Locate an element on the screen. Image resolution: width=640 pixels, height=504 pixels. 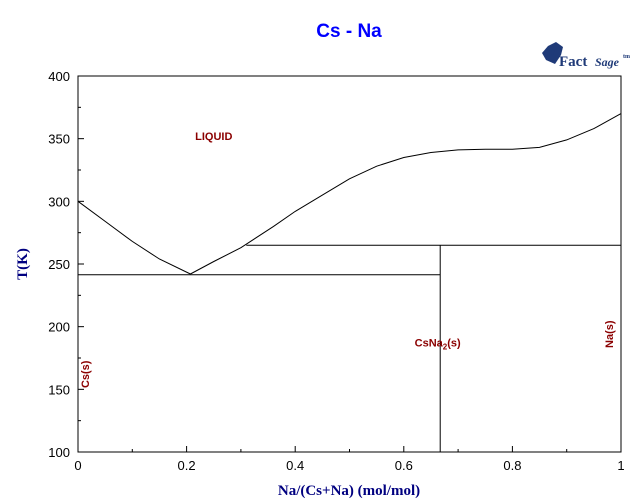
logo-trademark: tm is located at coordinates (626, 57).